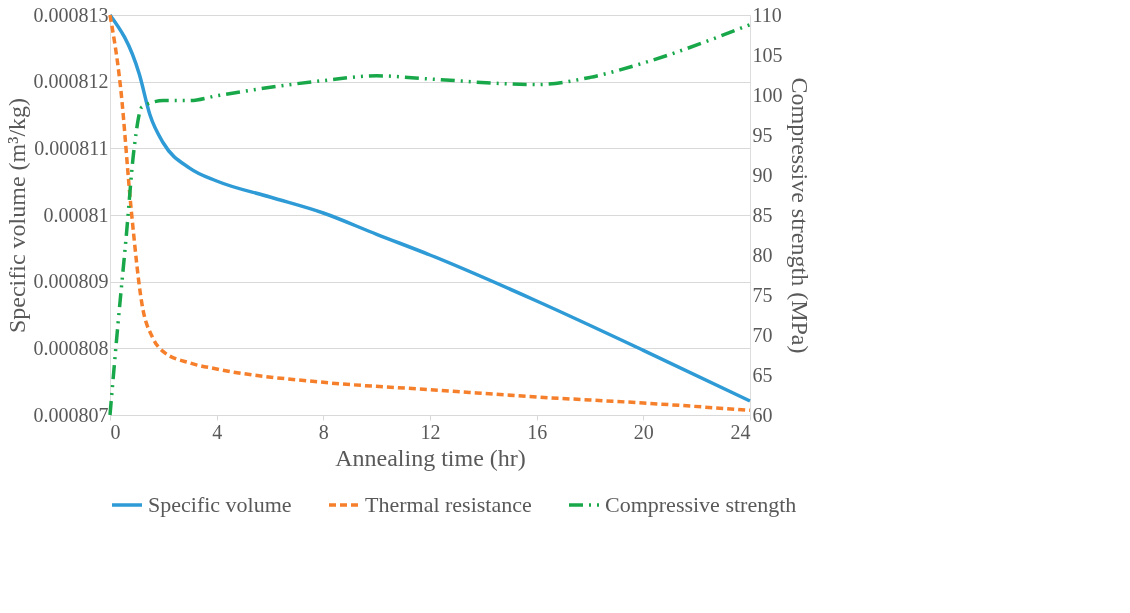 The height and width of the screenshot is (613, 1130). I want to click on y2-axis-title: Compressive strength (MPa), so click(799, 215).